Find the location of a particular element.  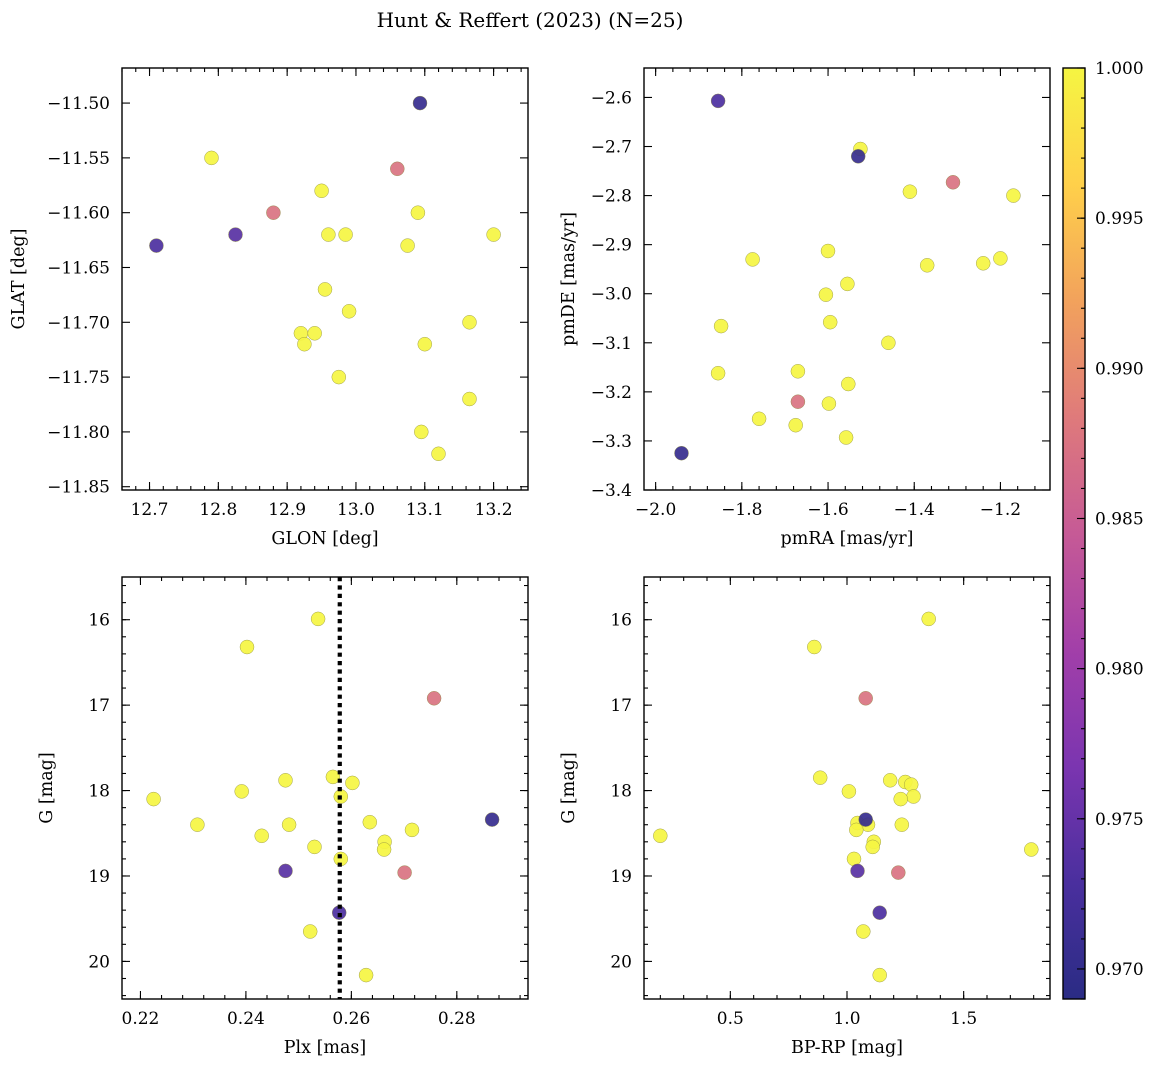

x-axis-label: pmRA [mas/yr] is located at coordinates (847, 539).